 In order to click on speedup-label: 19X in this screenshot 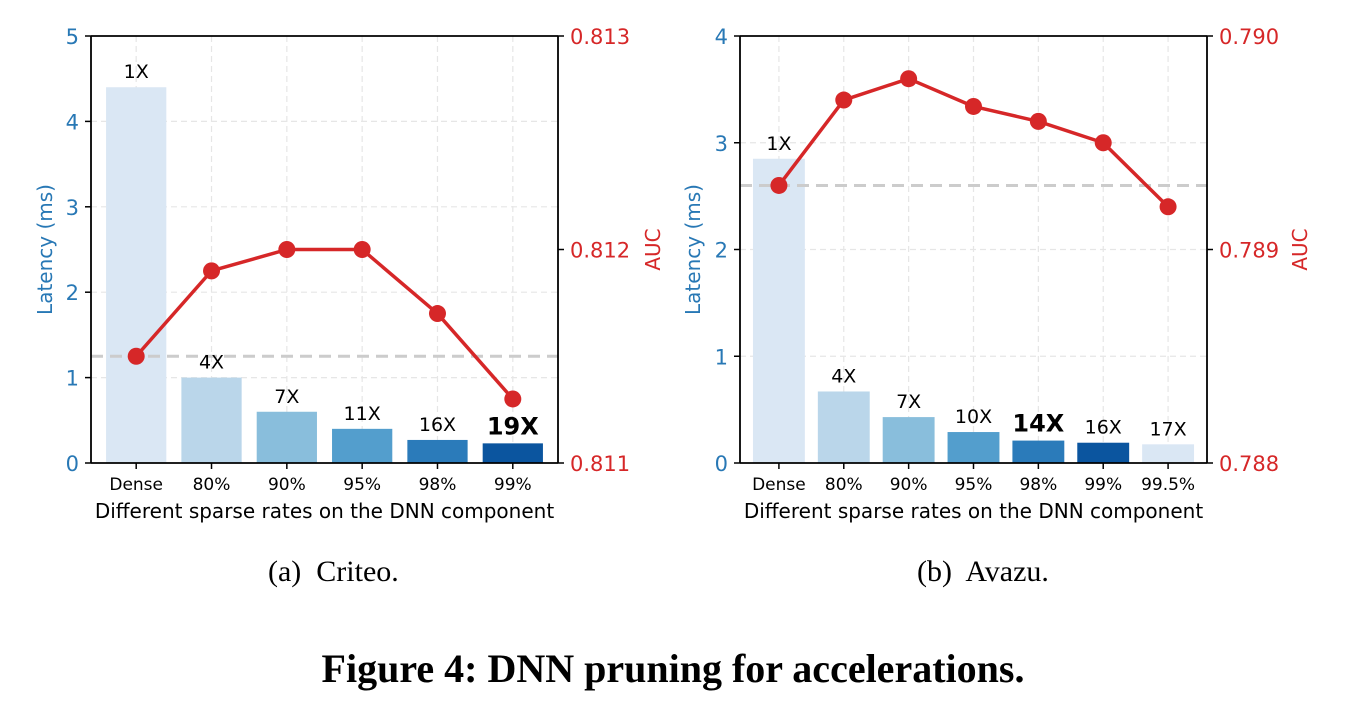, I will do `click(513, 426)`.